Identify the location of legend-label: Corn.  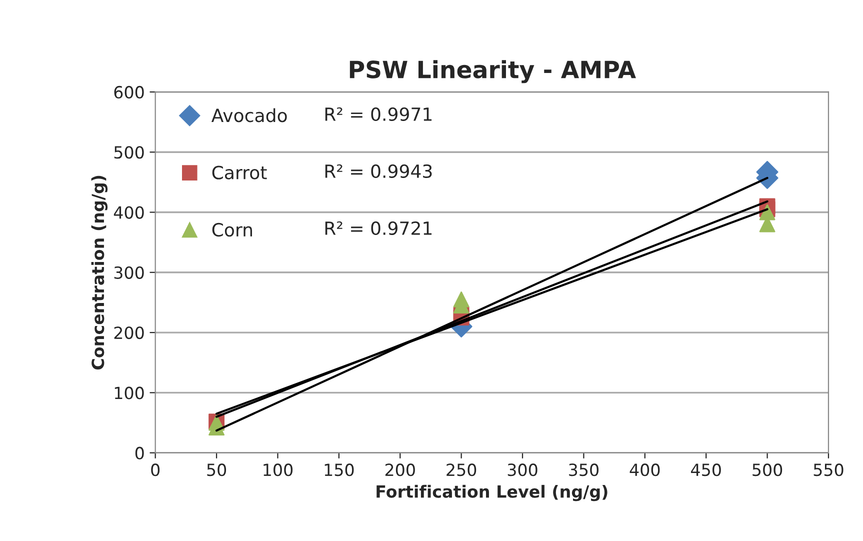
(232, 229).